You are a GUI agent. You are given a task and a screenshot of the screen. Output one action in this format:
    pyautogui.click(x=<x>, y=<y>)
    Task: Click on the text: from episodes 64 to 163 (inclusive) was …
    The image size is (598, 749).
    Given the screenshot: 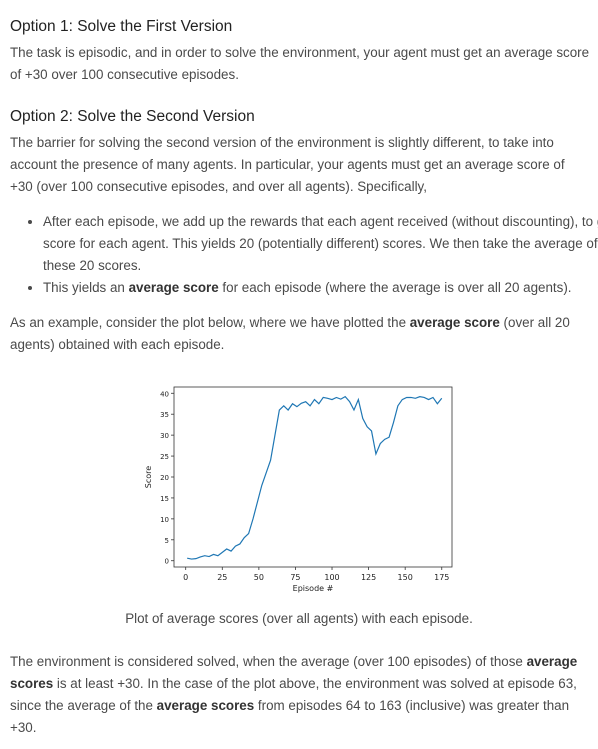 What is the action you would take?
    pyautogui.click(x=290, y=716)
    